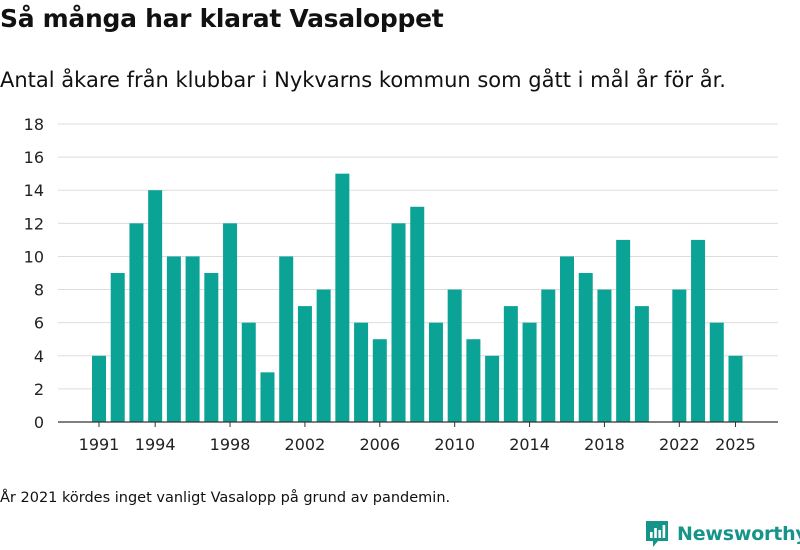  What do you see at coordinates (267, 397) in the screenshot?
I see `bar-2000` at bounding box center [267, 397].